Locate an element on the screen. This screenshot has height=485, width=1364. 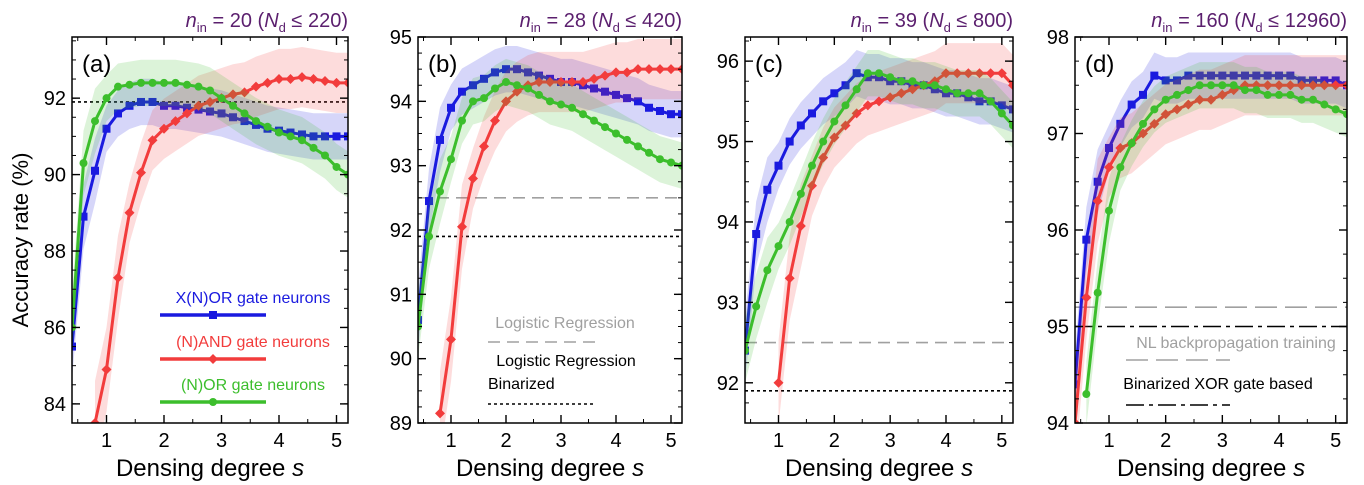
panel-label: (d) is located at coordinates (1099, 64).